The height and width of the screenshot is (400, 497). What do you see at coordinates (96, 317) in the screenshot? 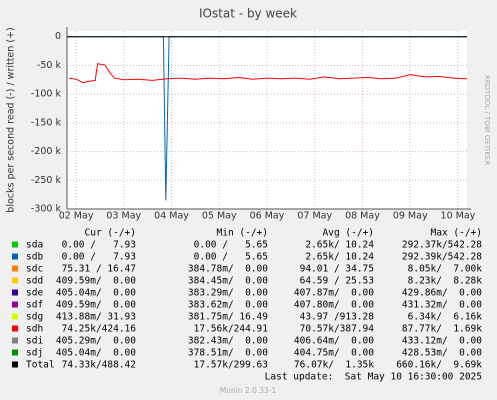
I see `stat-value: 413.88m/ 31.93` at bounding box center [96, 317].